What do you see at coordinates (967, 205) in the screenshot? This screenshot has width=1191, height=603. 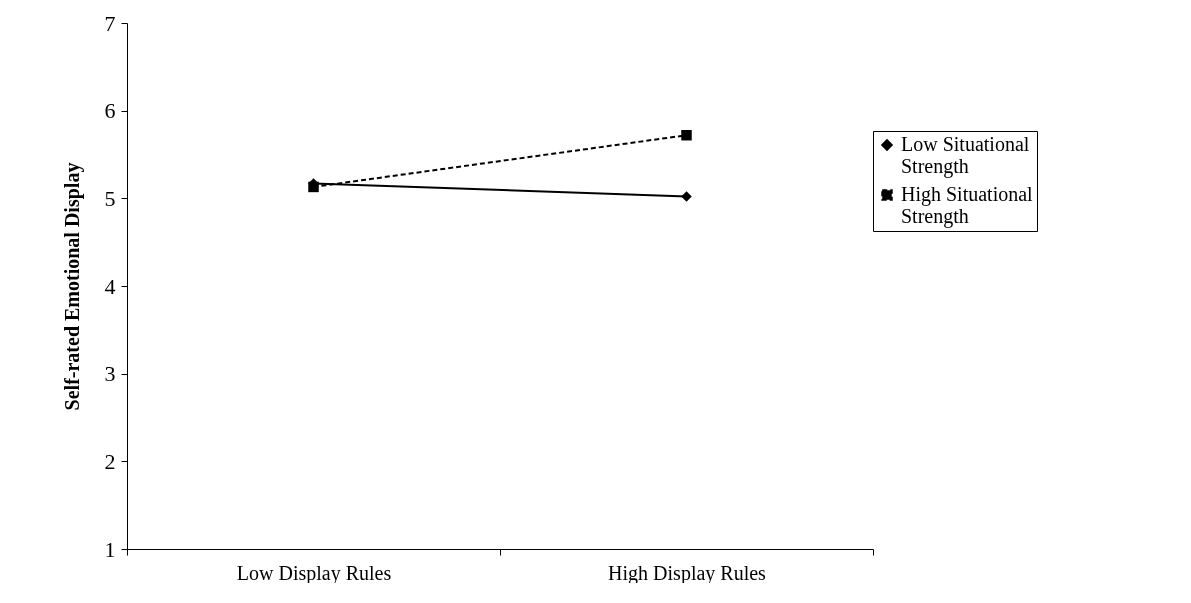 I see `legend-label: High Situational Strength` at bounding box center [967, 205].